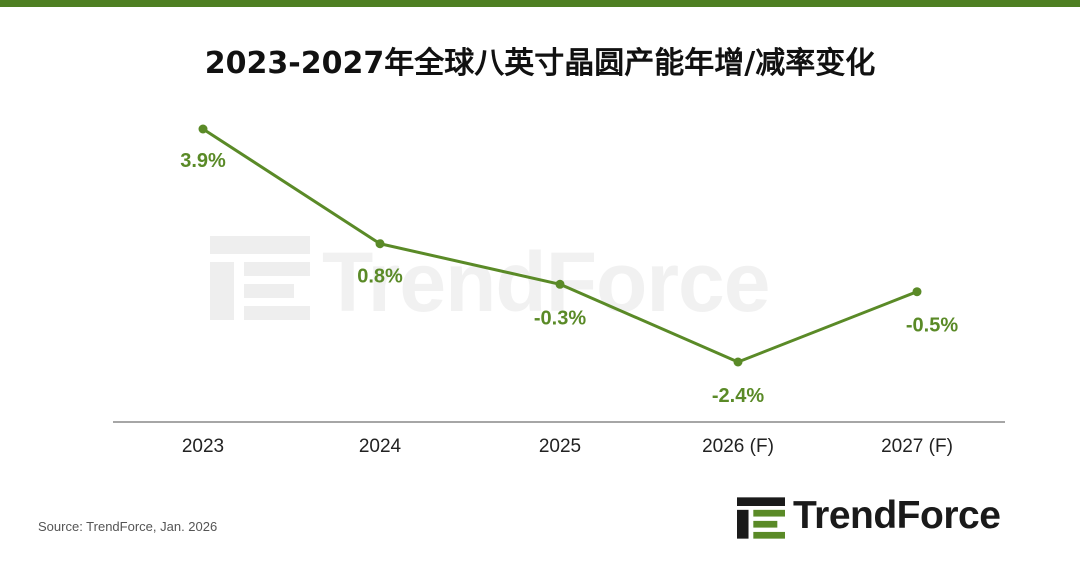 The width and height of the screenshot is (1080, 561). What do you see at coordinates (560, 446) in the screenshot?
I see `x-tick-label: 2025` at bounding box center [560, 446].